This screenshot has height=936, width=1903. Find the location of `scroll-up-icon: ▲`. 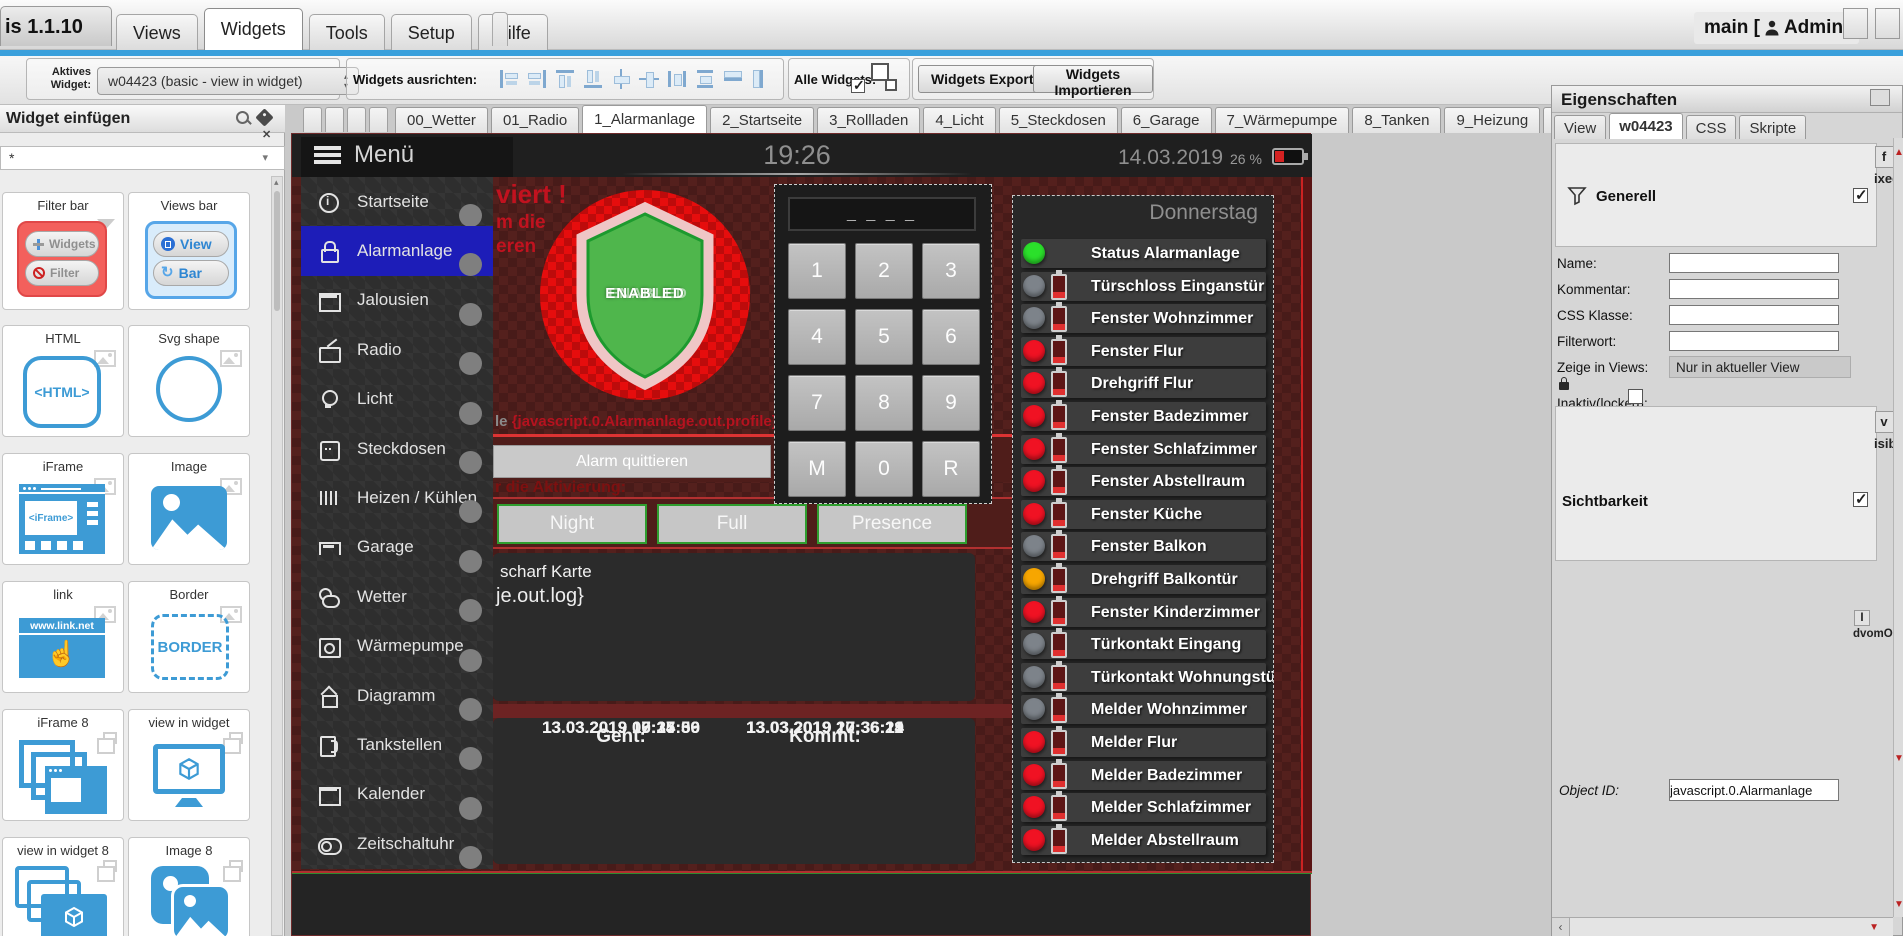

scroll-up-icon: ▲ is located at coordinates (1898, 152).